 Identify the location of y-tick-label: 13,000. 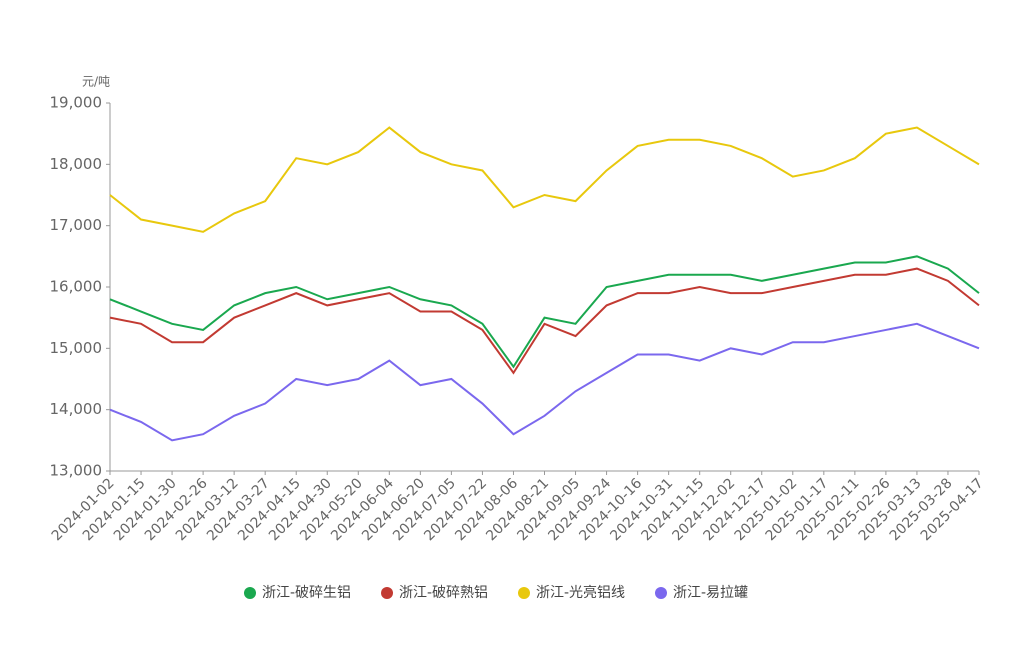
(76, 471).